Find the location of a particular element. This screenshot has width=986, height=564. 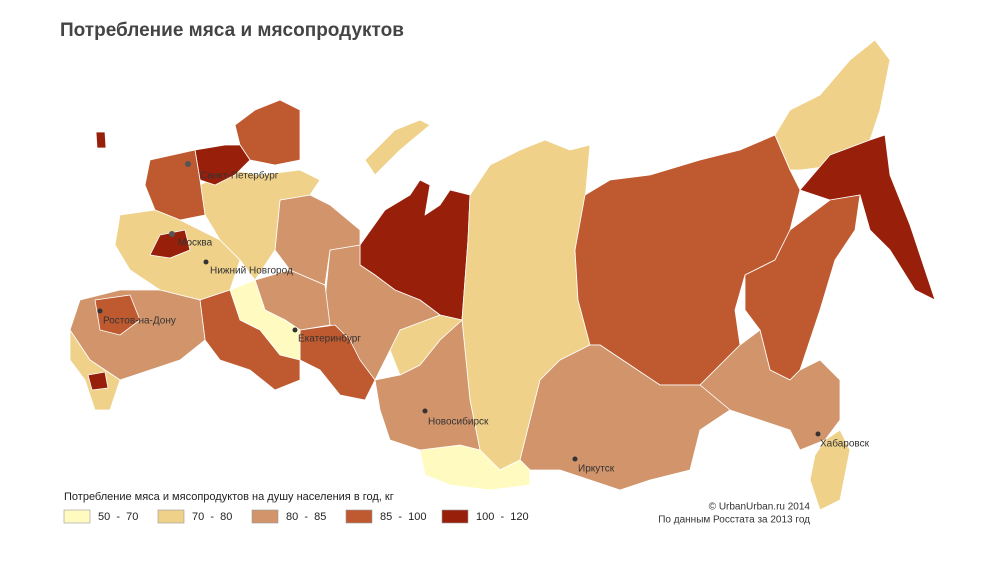

city-label: Новосибирск is located at coordinates (458, 422).